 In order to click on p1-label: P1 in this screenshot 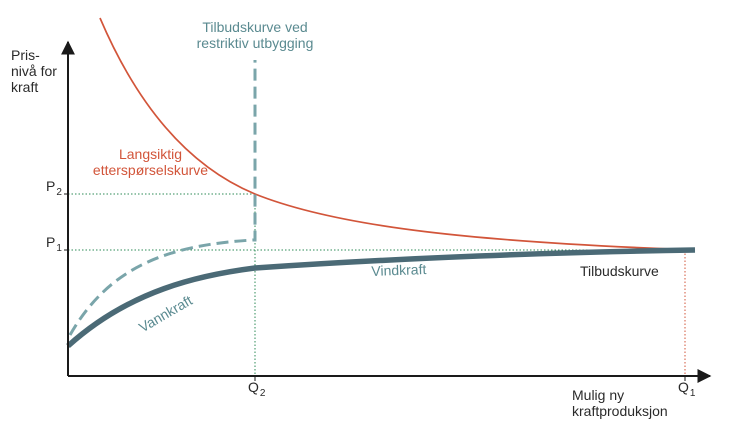, I will do `click(54, 244)`.